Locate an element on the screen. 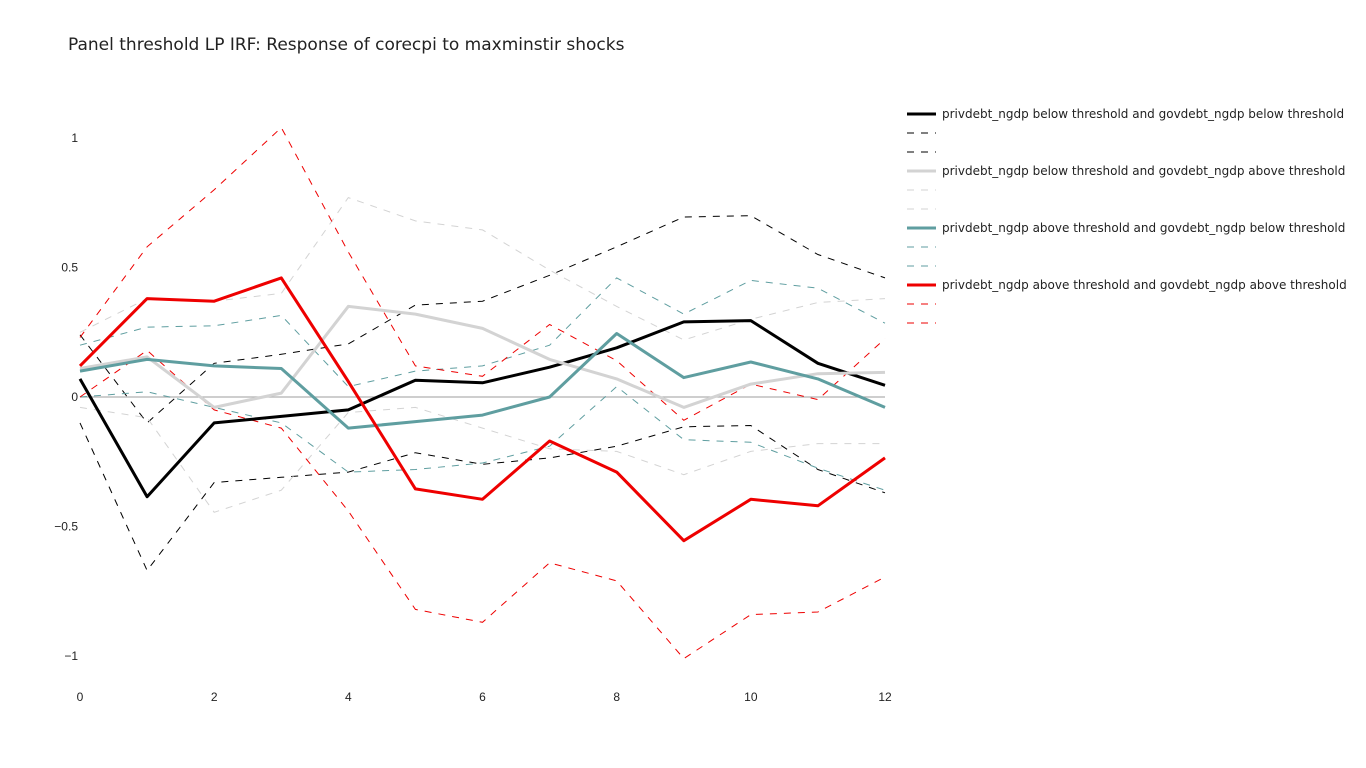 The height and width of the screenshot is (768, 1366). series-3-line is located at coordinates (482, 381).